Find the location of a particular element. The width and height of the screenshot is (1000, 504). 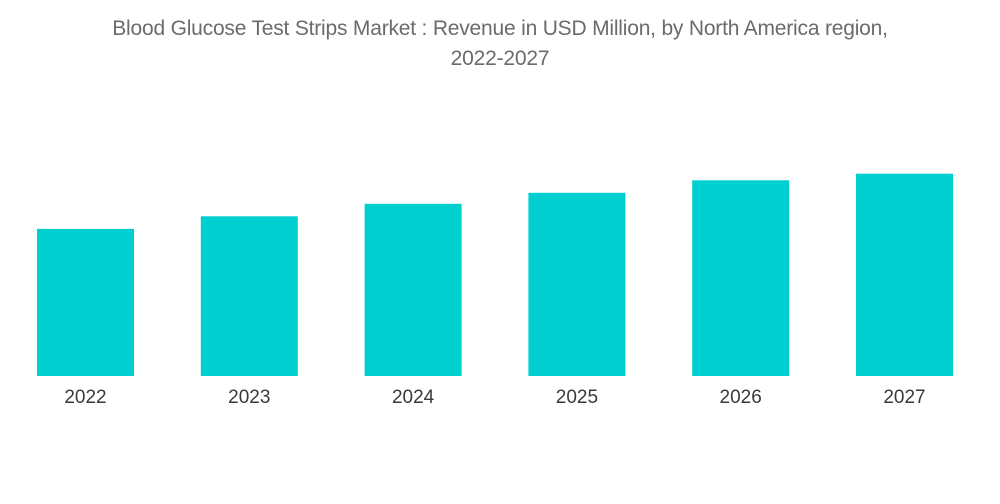

x-tick-labels: 2022 2023 2024 2025 2026 2027 is located at coordinates (494, 397).